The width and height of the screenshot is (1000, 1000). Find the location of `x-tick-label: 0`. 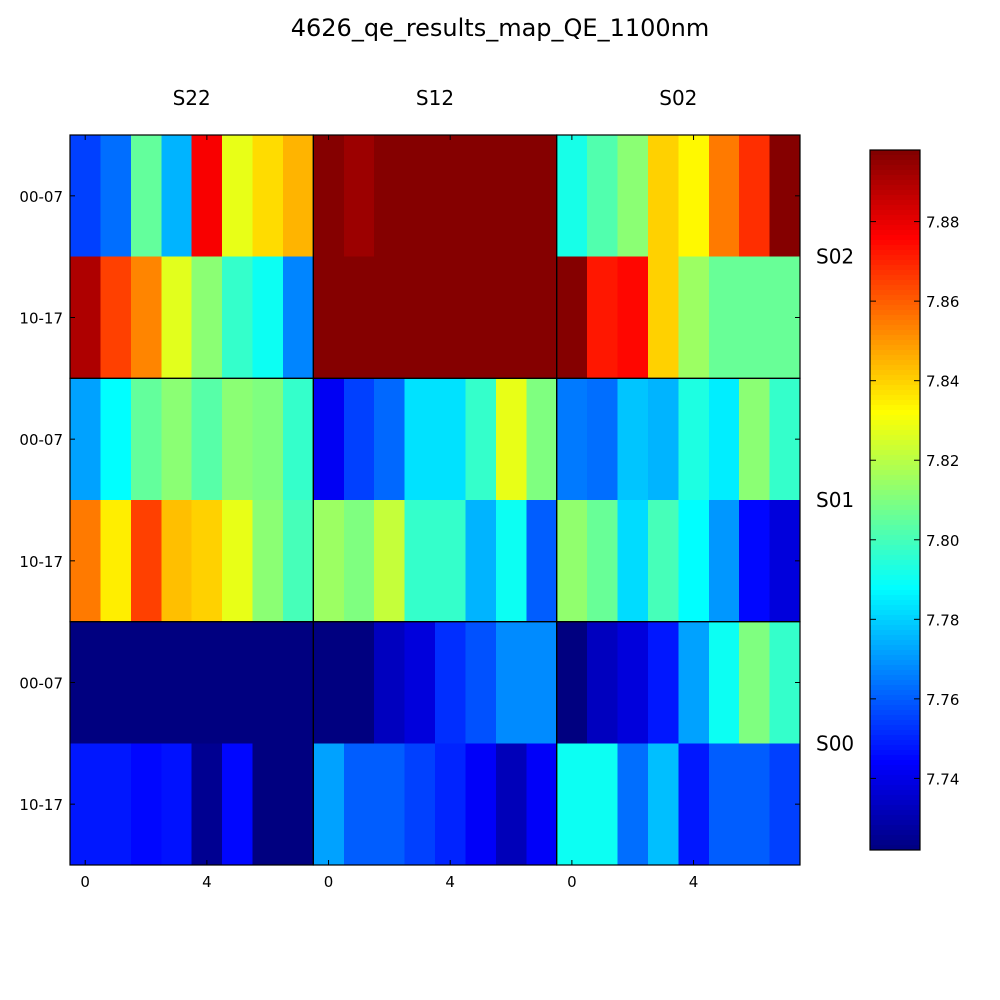

x-tick-label: 0 is located at coordinates (85, 882).